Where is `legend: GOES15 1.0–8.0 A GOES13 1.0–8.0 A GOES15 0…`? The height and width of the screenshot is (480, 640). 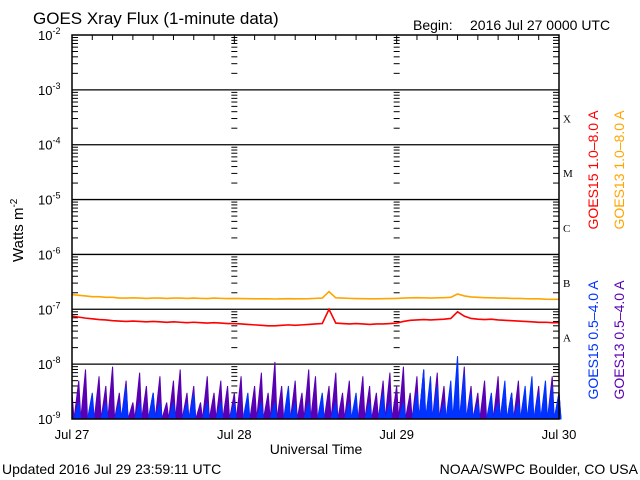
legend: GOES15 1.0–8.0 A GOES13 1.0–8.0 A GOES15 0… is located at coordinates (606, 255).